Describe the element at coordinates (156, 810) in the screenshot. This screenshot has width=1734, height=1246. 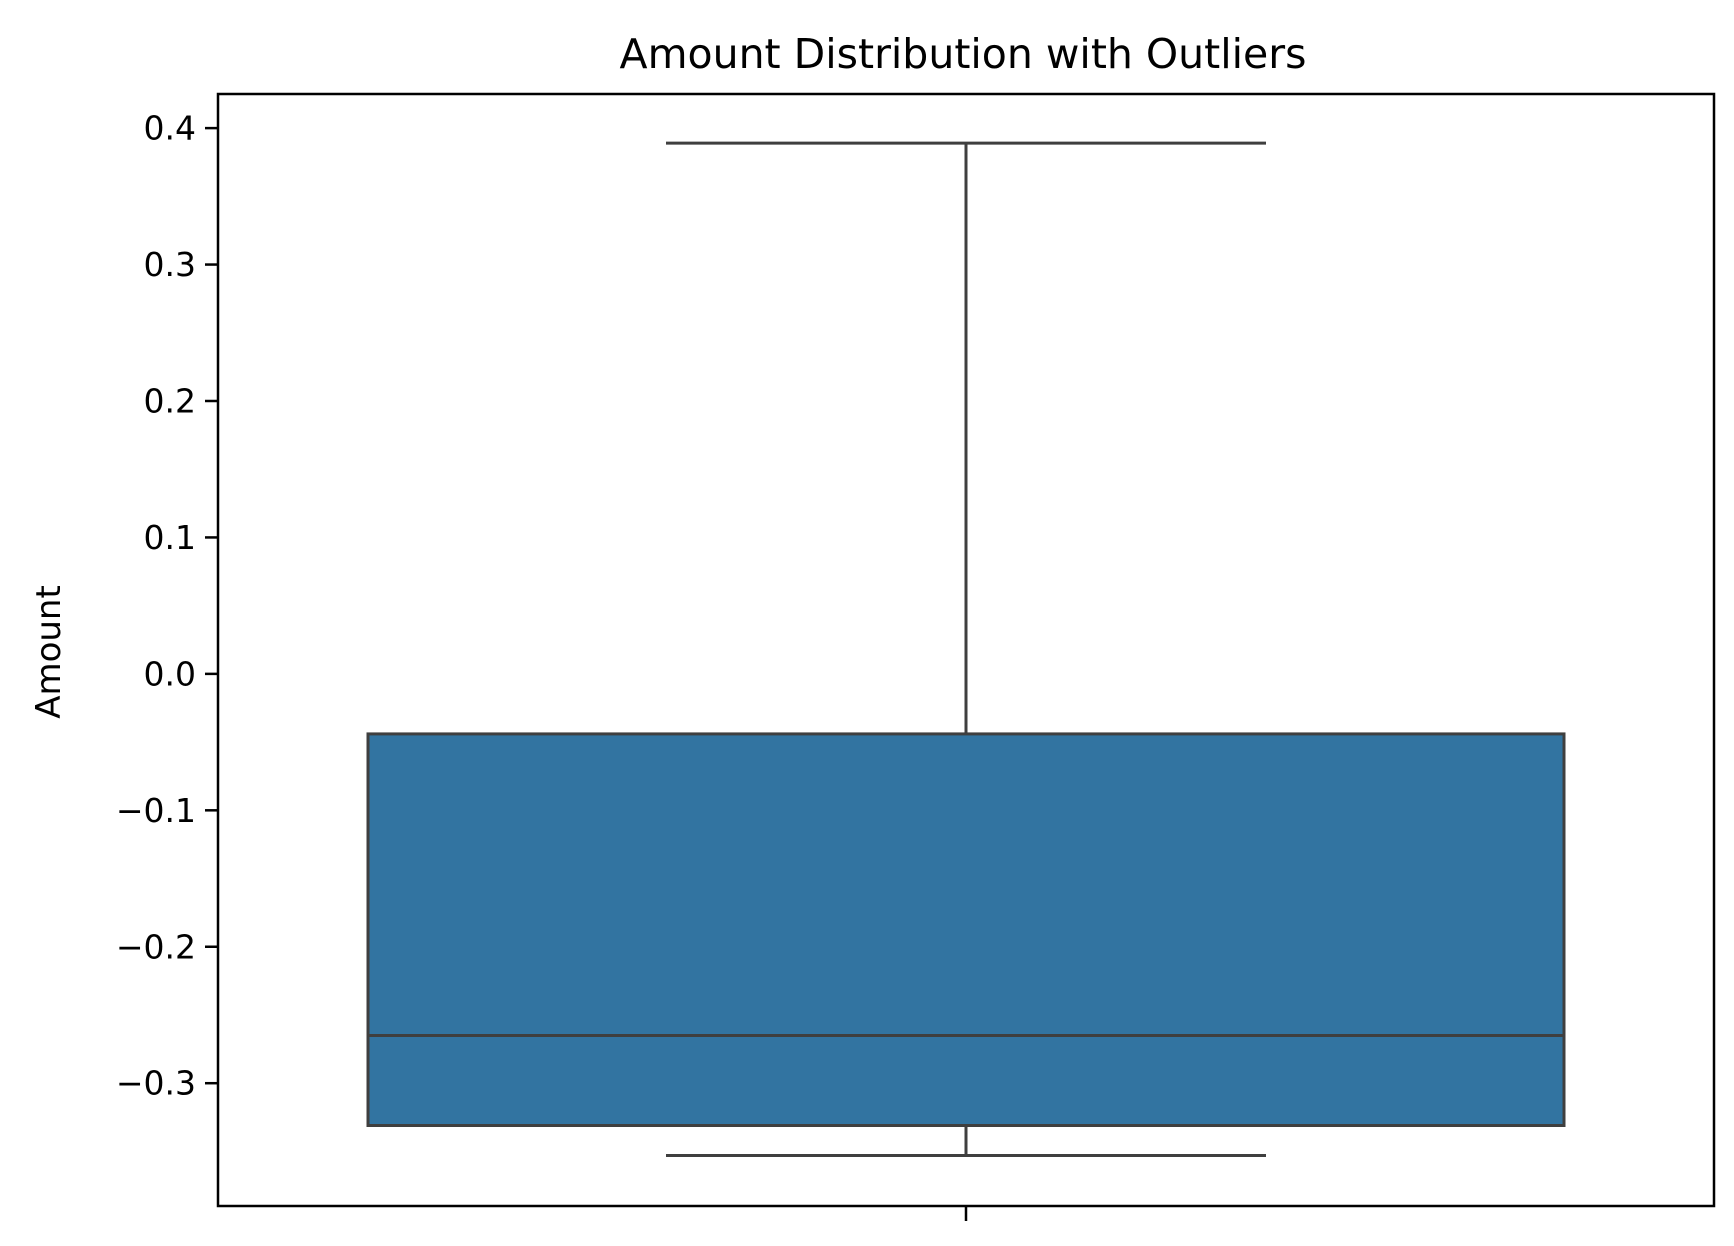
I see `y-tick-label: −0.1` at that location.